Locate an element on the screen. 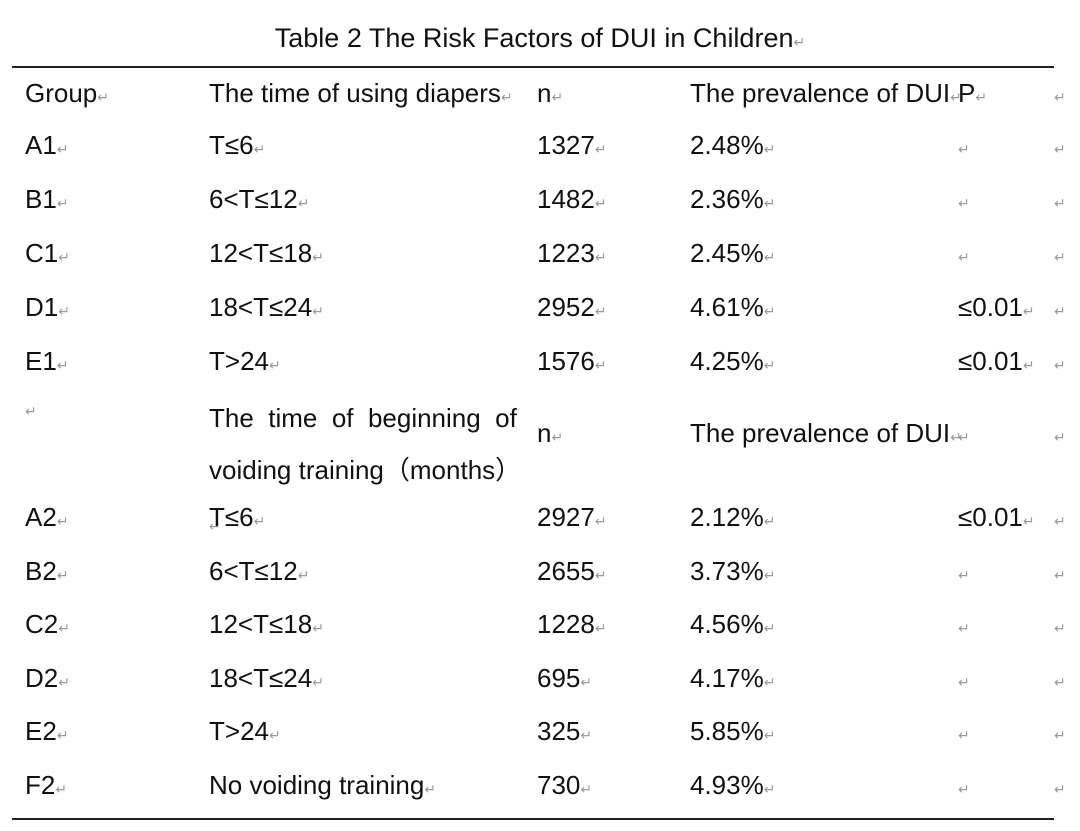 This screenshot has height=831, width=1080. prevalence-cell: 3.73%↵ is located at coordinates (732, 571).